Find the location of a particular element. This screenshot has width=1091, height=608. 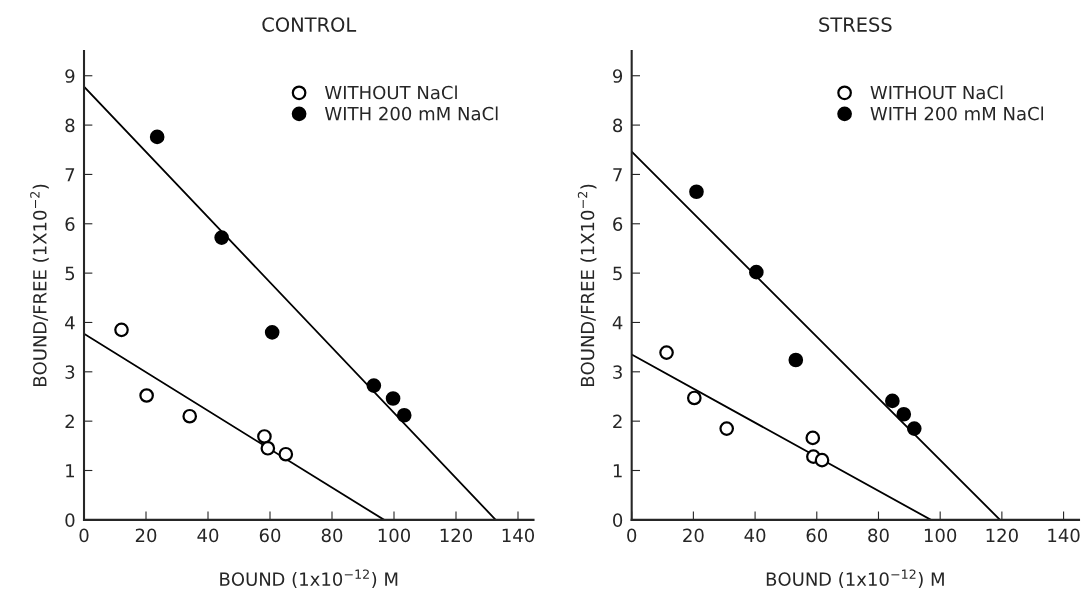

chart-title: STRESS is located at coordinates (855, 24).